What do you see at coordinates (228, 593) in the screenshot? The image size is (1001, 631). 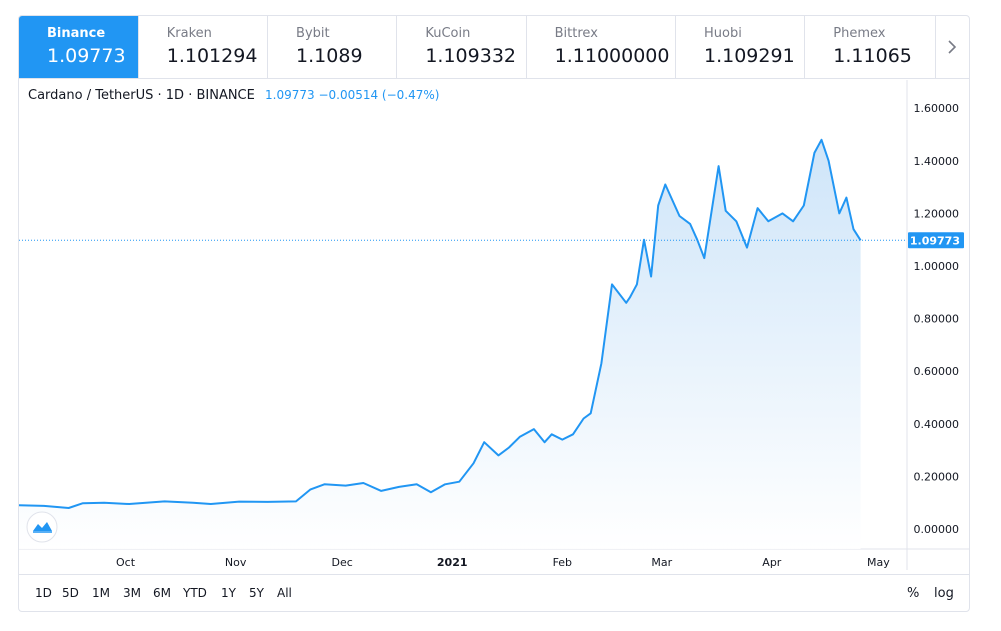 I see `range-button-1y: 1Y` at bounding box center [228, 593].